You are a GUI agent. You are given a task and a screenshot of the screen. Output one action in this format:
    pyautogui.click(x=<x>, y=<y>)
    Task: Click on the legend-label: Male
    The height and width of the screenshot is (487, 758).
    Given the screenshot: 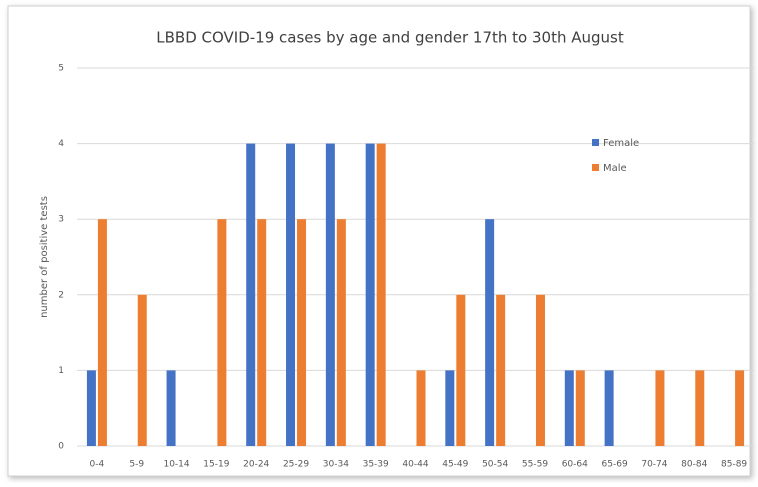 What is the action you would take?
    pyautogui.click(x=615, y=168)
    